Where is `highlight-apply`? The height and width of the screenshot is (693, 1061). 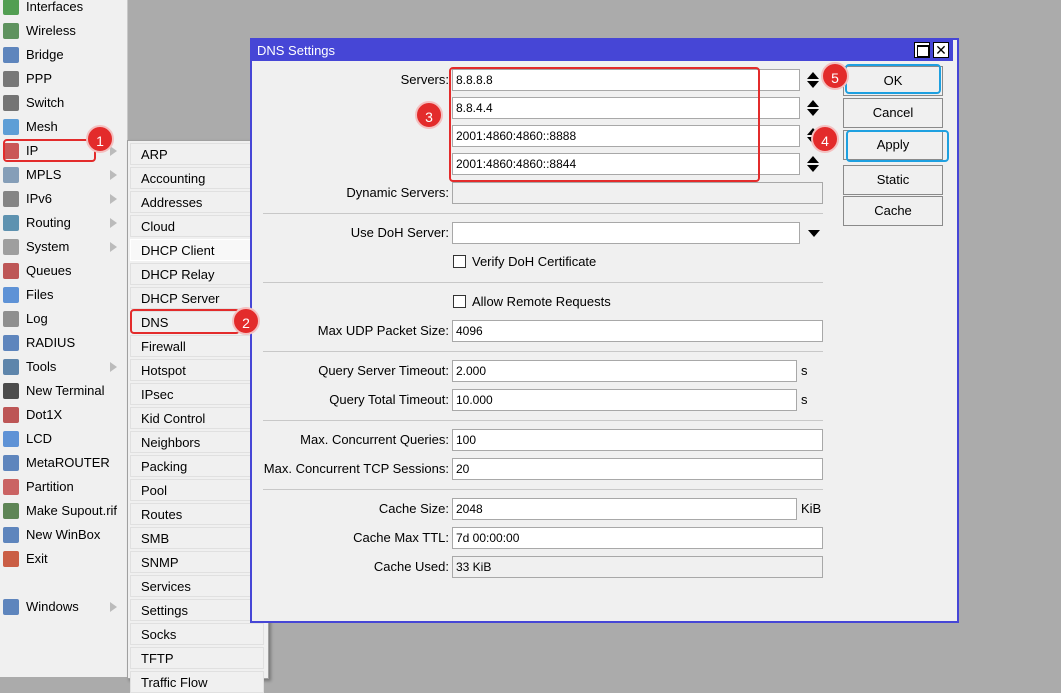 highlight-apply is located at coordinates (897, 146).